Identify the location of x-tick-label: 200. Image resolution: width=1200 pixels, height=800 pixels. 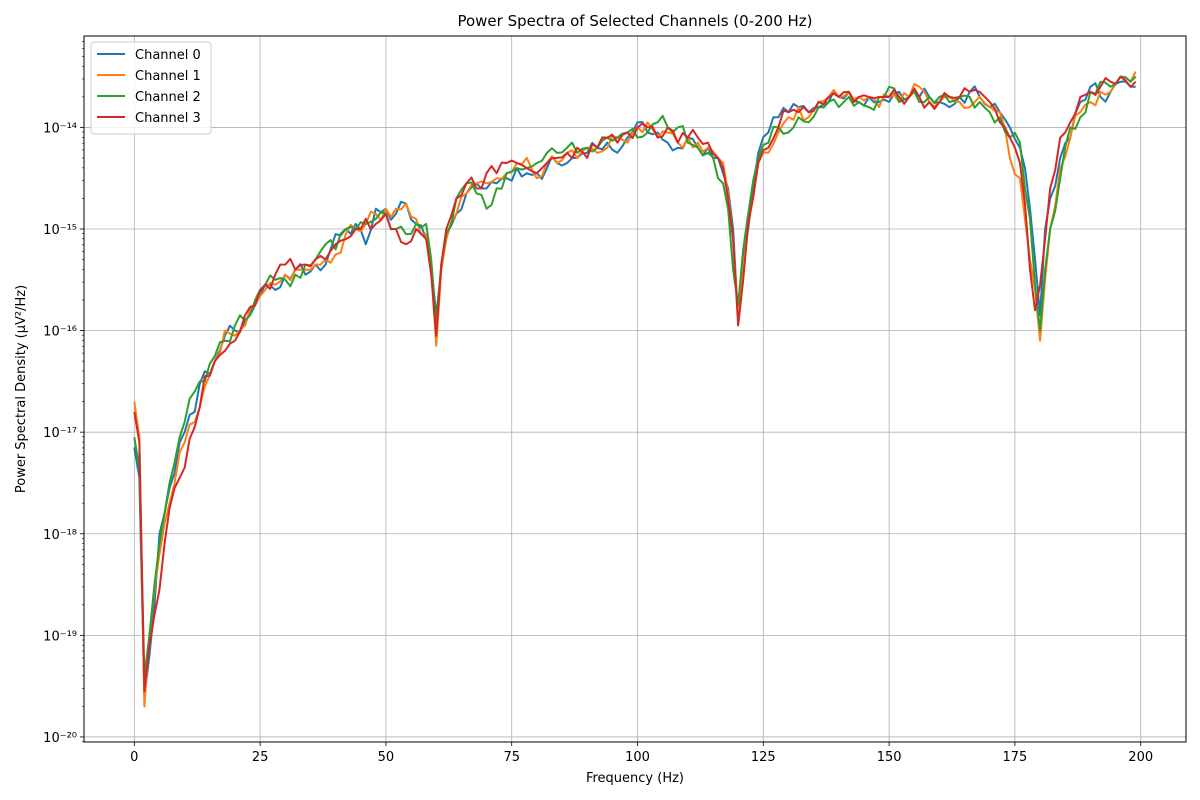
(1140, 757).